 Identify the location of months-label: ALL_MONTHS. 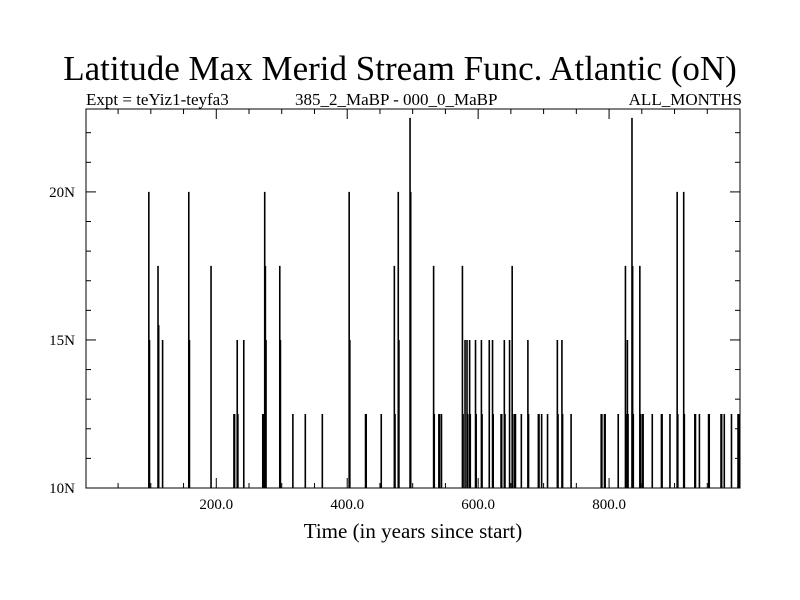
(685, 99).